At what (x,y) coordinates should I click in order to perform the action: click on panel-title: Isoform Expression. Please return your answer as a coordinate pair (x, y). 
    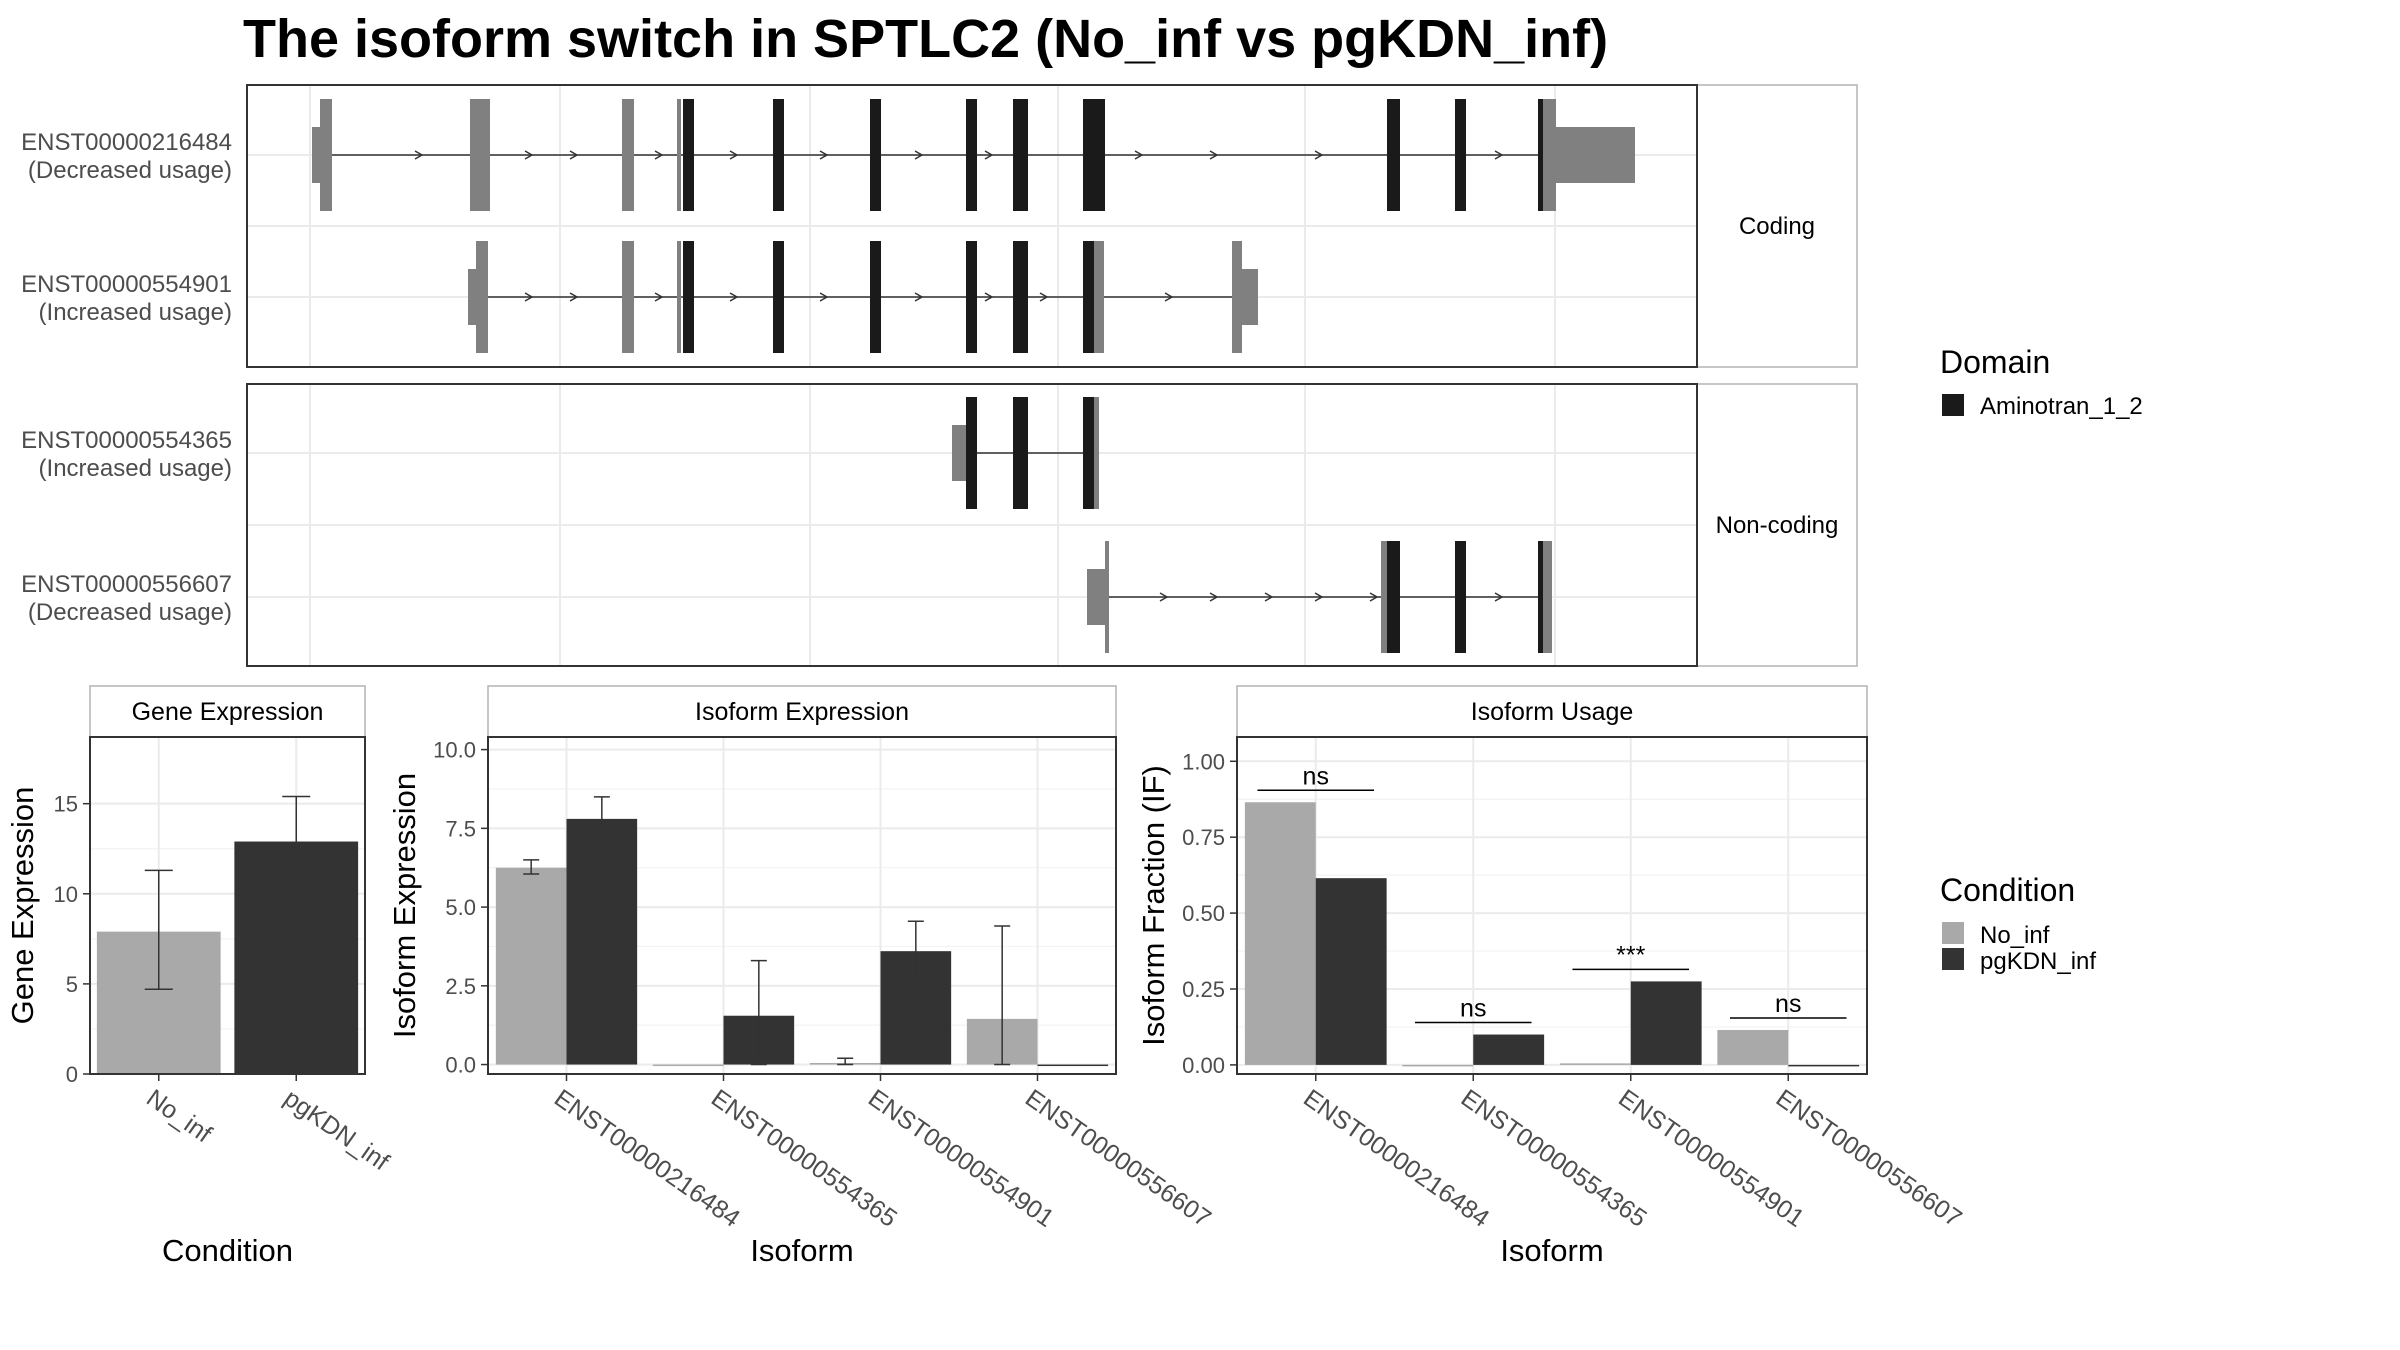
    Looking at the image, I should click on (802, 712).